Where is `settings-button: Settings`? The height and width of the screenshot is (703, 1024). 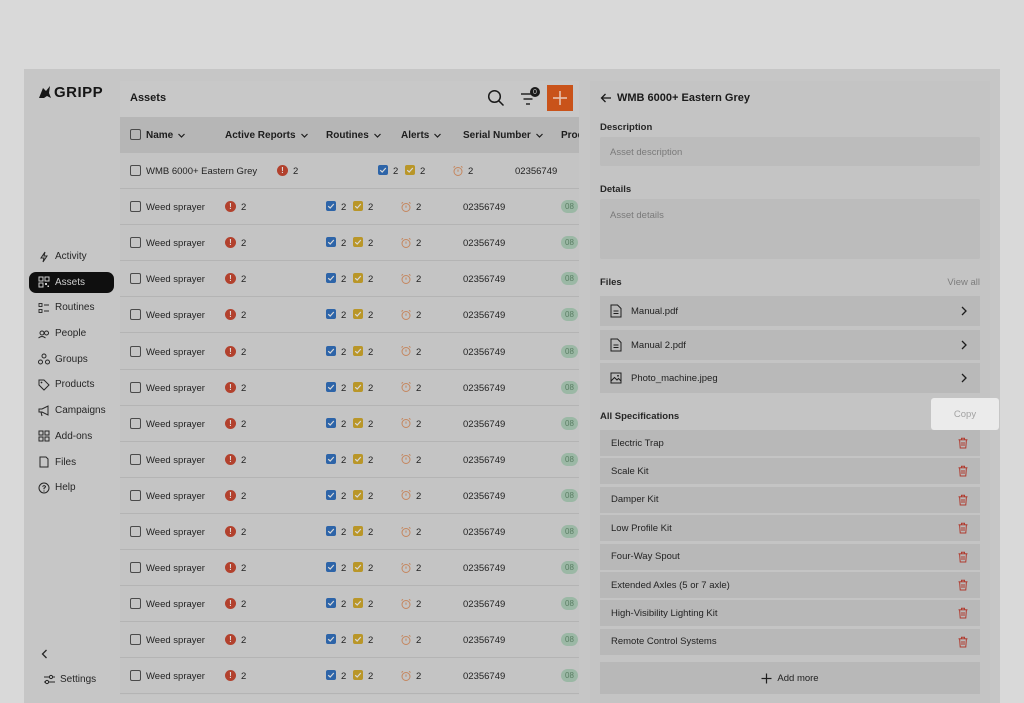
settings-button: Settings is located at coordinates (69, 679).